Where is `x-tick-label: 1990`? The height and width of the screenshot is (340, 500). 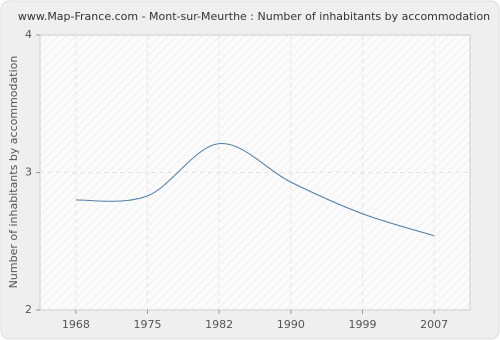 x-tick-label: 1990 is located at coordinates (291, 324).